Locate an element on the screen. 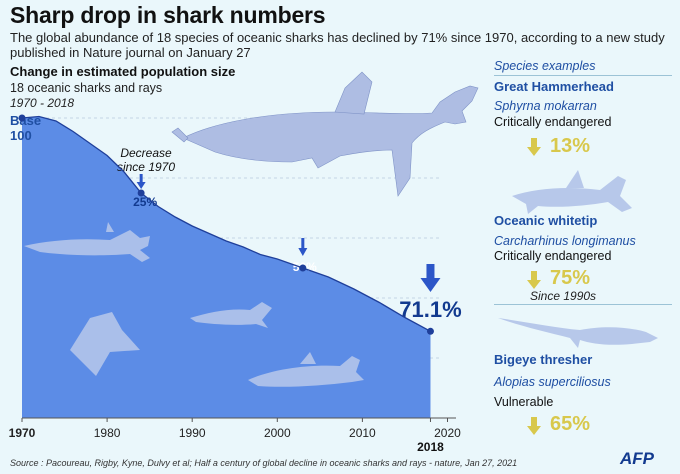 This screenshot has height=474, width=680. species-status-hammerhead: Critically endangered is located at coordinates (553, 122).